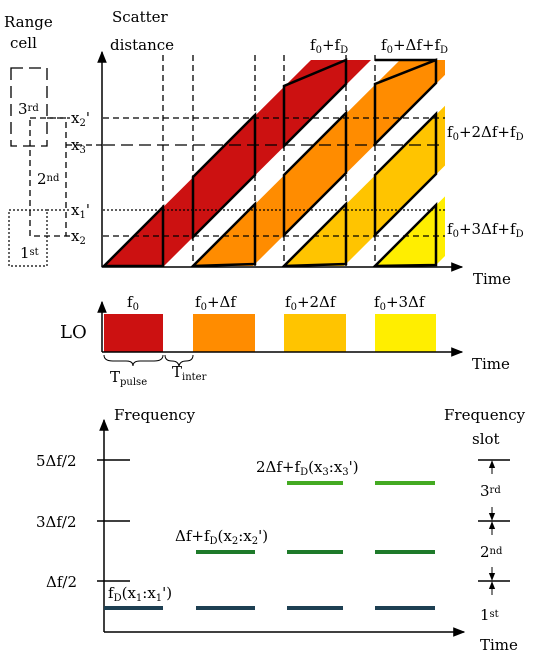 This screenshot has height=660, width=537. What do you see at coordinates (221, 537) in the screenshot?
I see `level-label-1: Δf+fD(x2:x2')` at bounding box center [221, 537].